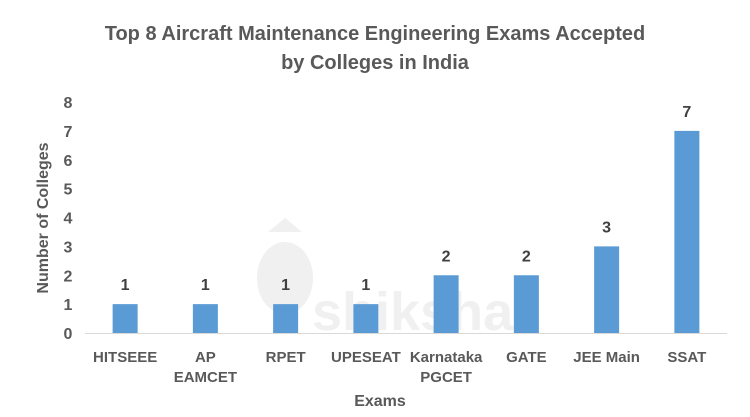 This screenshot has width=750, height=417. What do you see at coordinates (205, 318) in the screenshot?
I see `bar-ap-eamcet` at bounding box center [205, 318].